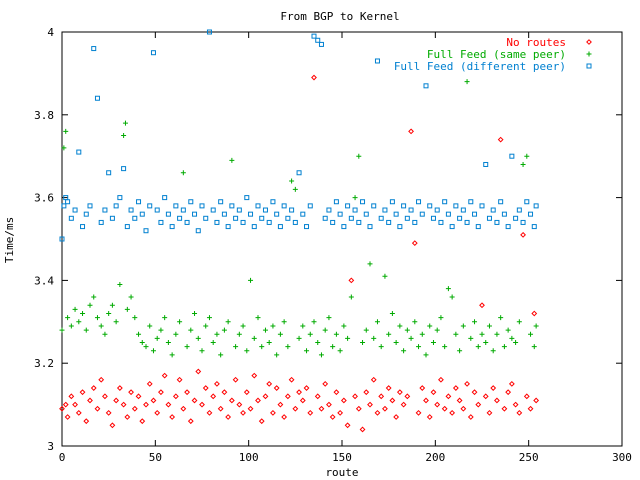 The height and width of the screenshot is (480, 640). I want to click on legend-marker-plus, so click(589, 54).